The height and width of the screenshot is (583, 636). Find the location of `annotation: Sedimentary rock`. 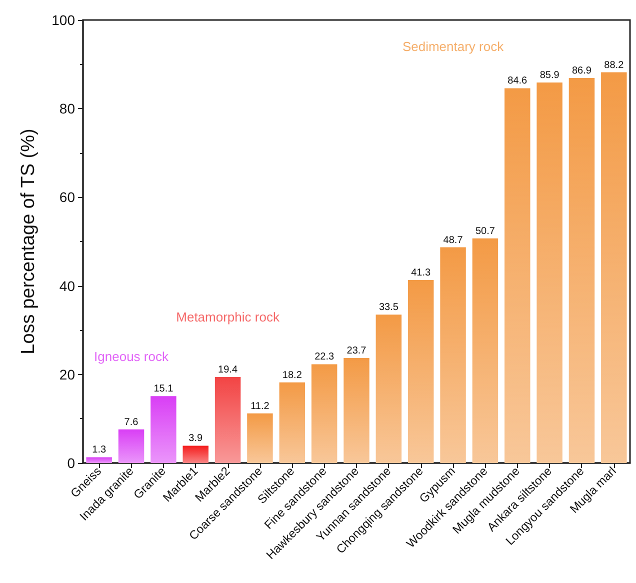

annotation: Sedimentary rock is located at coordinates (453, 46).